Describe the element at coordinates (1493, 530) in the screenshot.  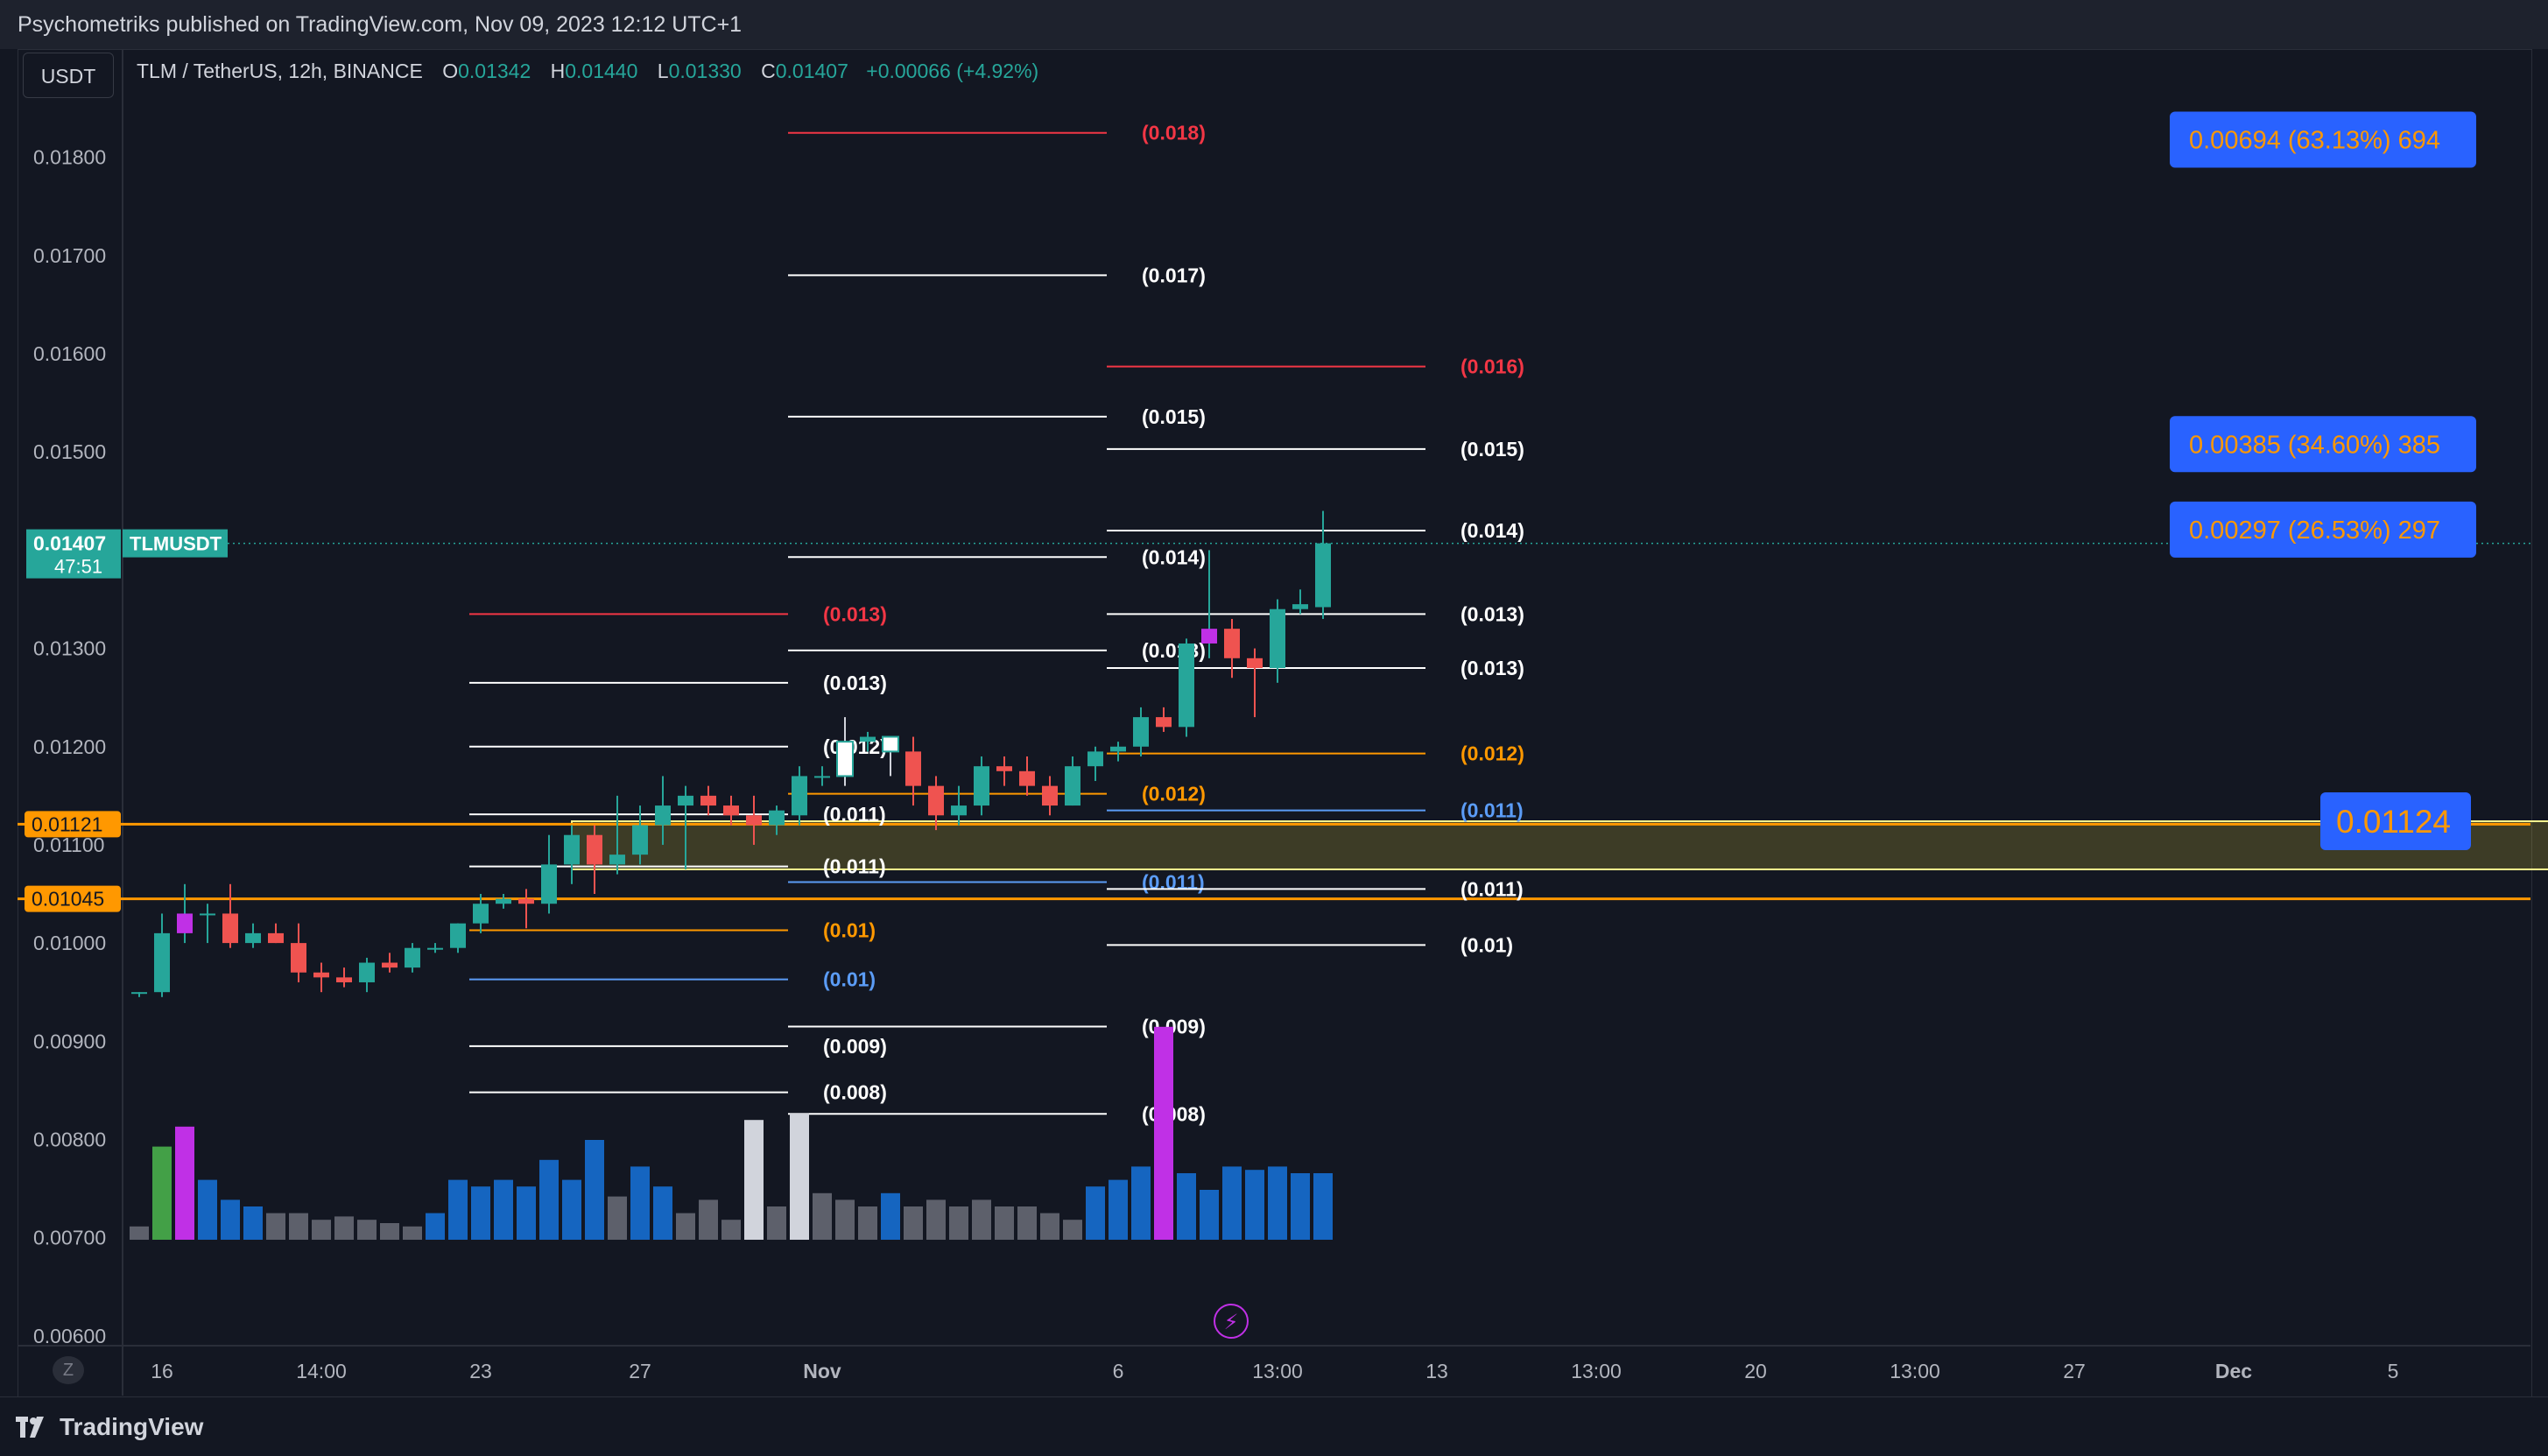
I see `fib-level-label: (0.014)` at that location.